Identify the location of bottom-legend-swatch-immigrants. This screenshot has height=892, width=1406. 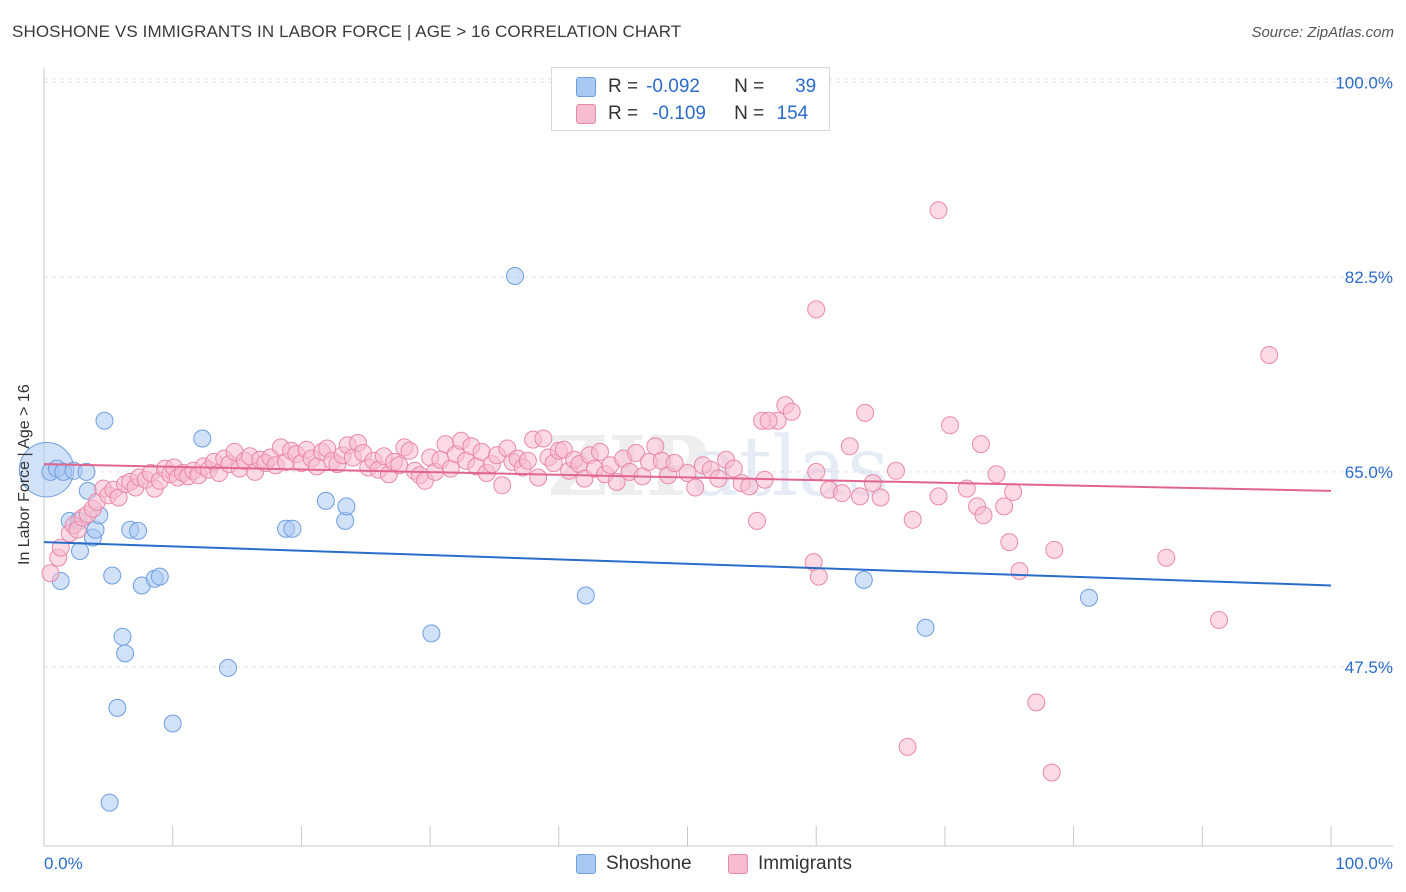
(738, 864).